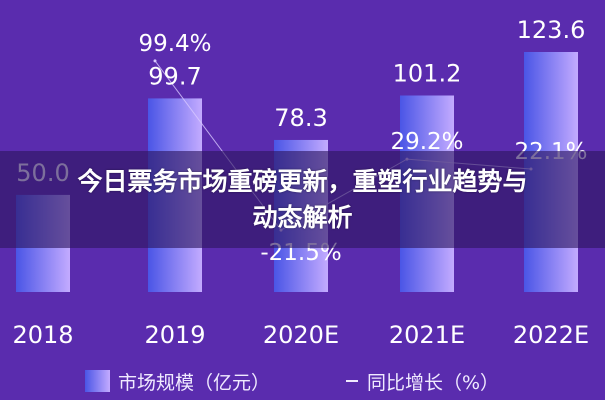 The height and width of the screenshot is (400, 605). Describe the element at coordinates (174, 335) in the screenshot. I see `x-tick-label: 2019` at that location.